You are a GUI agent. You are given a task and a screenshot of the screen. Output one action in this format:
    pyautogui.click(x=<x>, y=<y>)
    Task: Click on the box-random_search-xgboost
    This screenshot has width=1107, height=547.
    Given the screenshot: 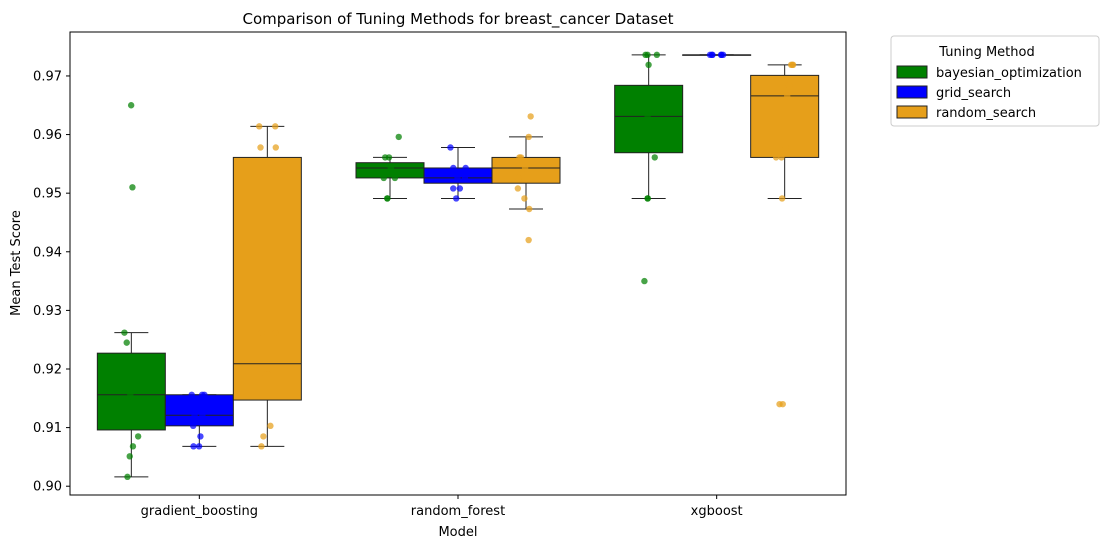 What is the action you would take?
    pyautogui.click(x=785, y=234)
    